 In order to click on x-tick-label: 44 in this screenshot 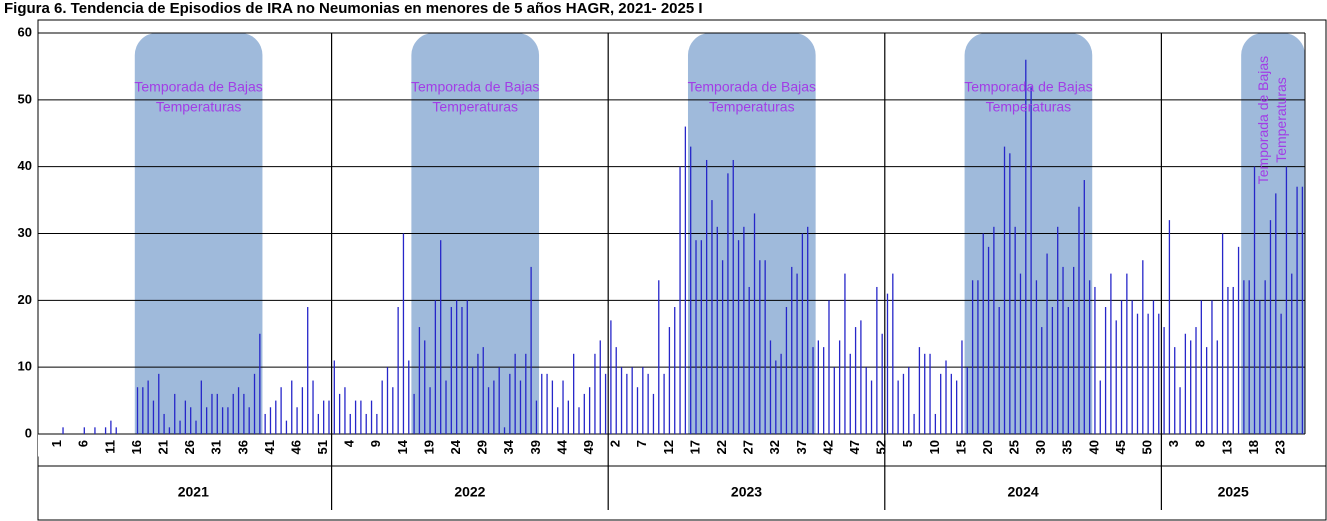, I will do `click(561, 446)`.